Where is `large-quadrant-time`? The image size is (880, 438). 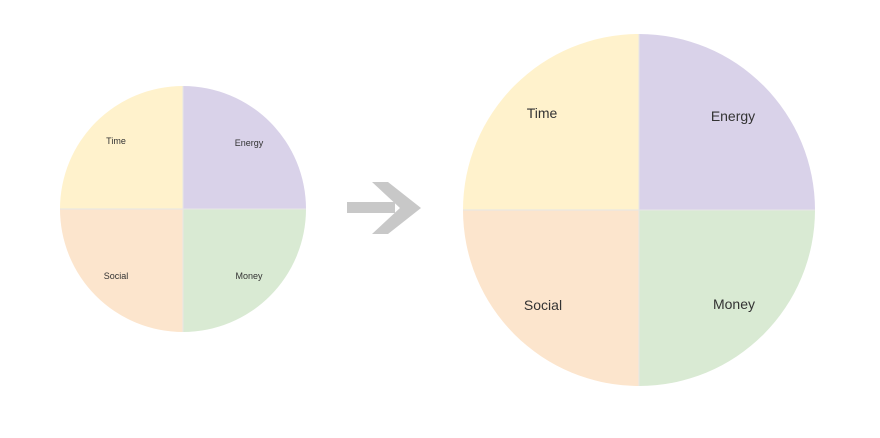
large-quadrant-time is located at coordinates (551, 122).